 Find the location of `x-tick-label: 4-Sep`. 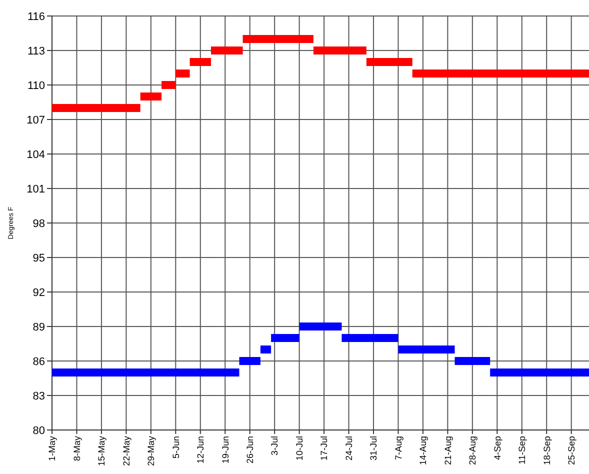

x-tick-label: 4-Sep is located at coordinates (497, 448).